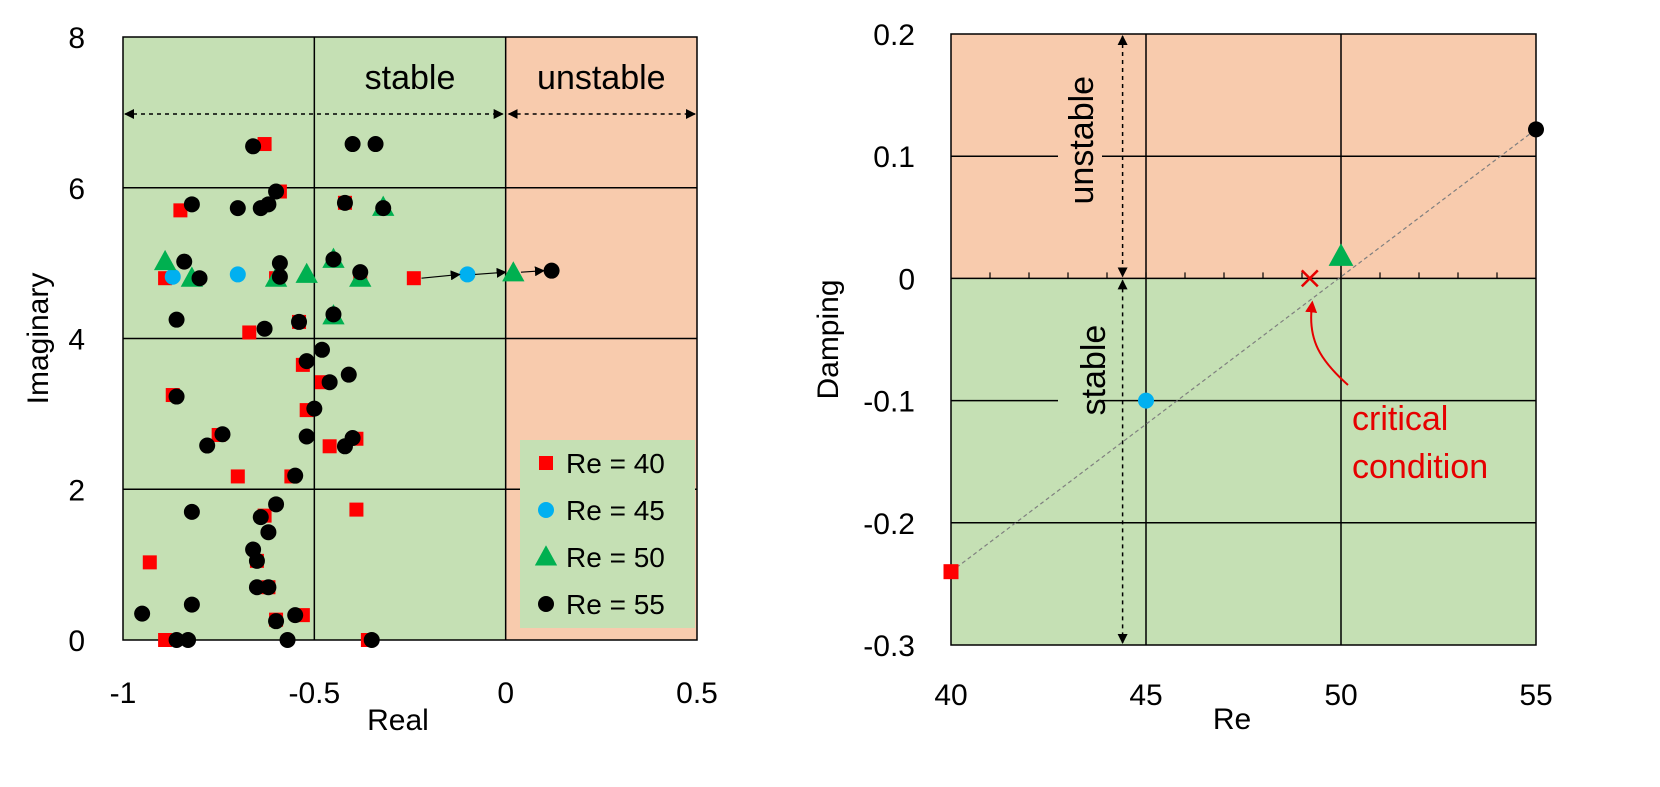  Describe the element at coordinates (1243, 695) in the screenshot. I see `x-tick-labels: 40 45 50 55` at that location.